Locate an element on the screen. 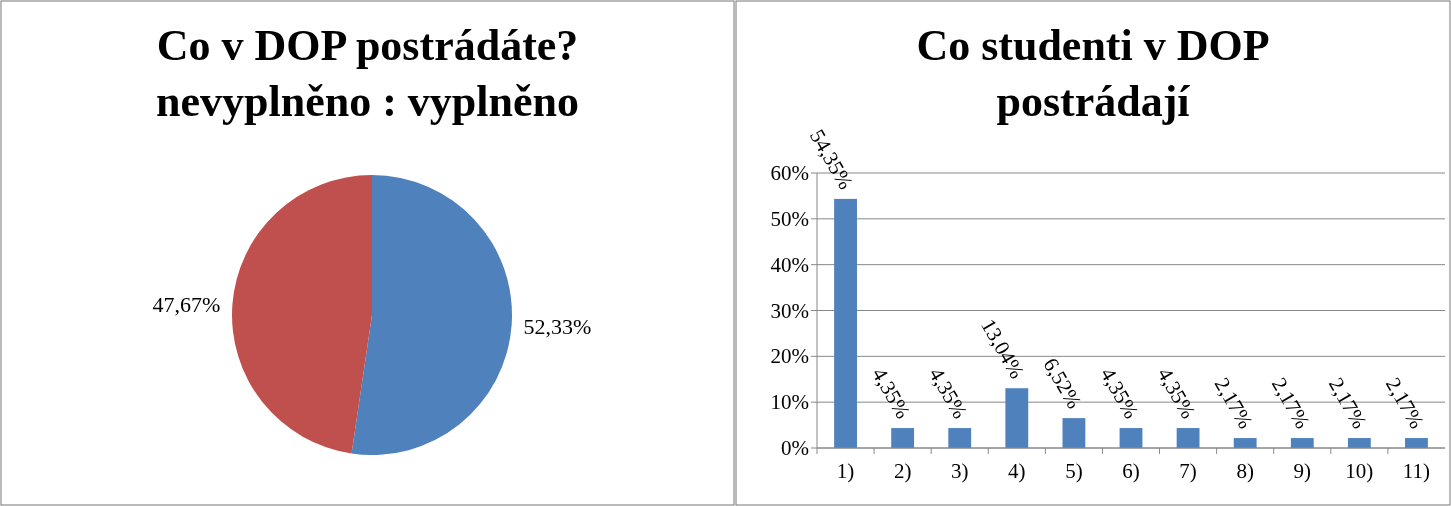 Image resolution: width=1451 pixels, height=506 pixels. x-tick-label: 5) is located at coordinates (1074, 471).